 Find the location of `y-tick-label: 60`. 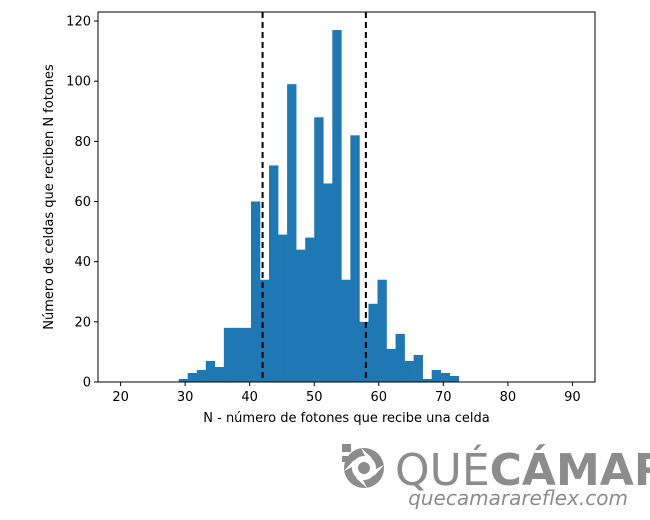

y-tick-label: 60 is located at coordinates (82, 202).